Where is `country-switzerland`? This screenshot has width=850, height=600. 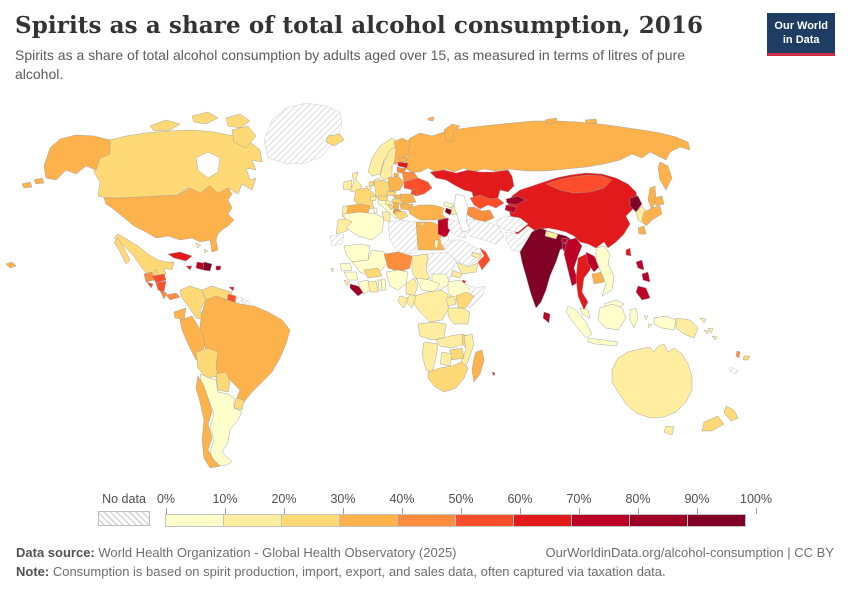 country-switzerland is located at coordinates (373, 198).